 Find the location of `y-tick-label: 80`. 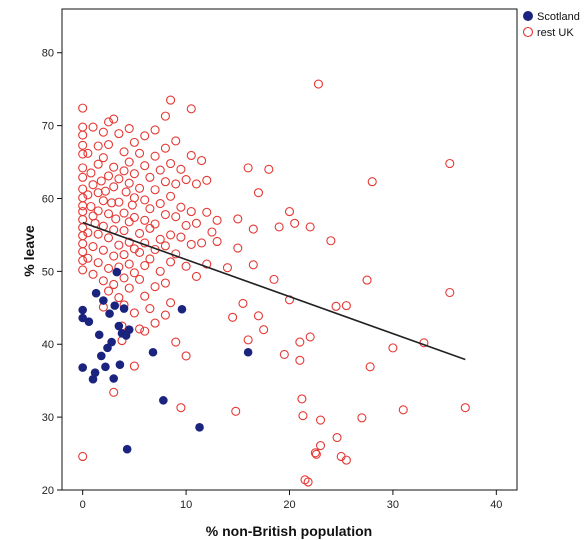

y-tick-label: 80 is located at coordinates (48, 54).